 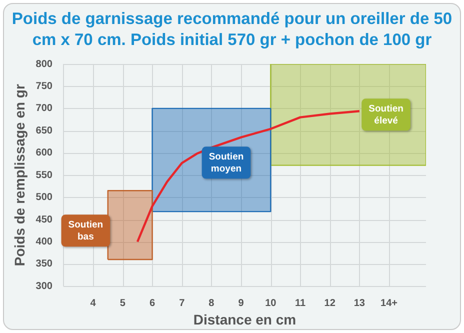 I want to click on y-tick-label: 400, so click(x=44, y=242).